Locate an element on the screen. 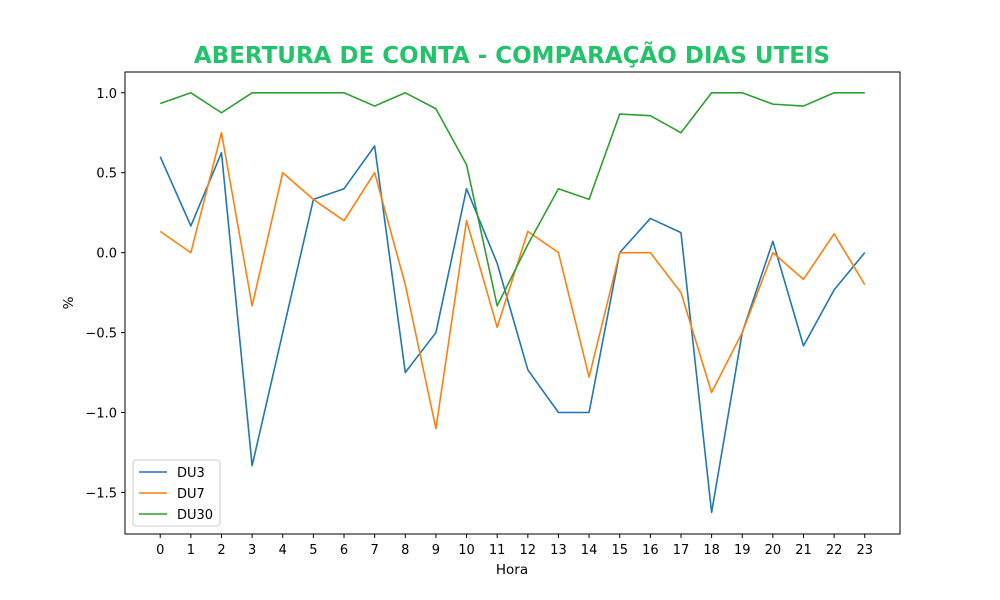  x-tick-label: 18 is located at coordinates (711, 550).